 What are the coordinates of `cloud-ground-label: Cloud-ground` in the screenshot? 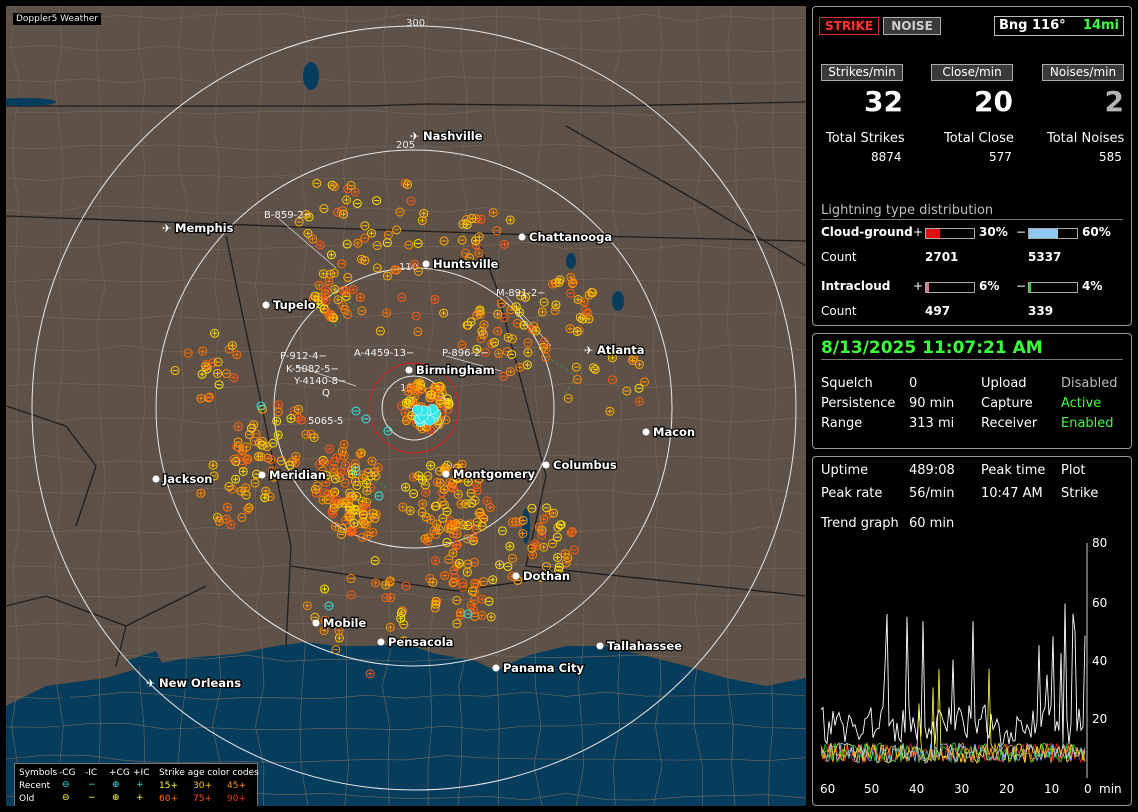 It's located at (867, 232).